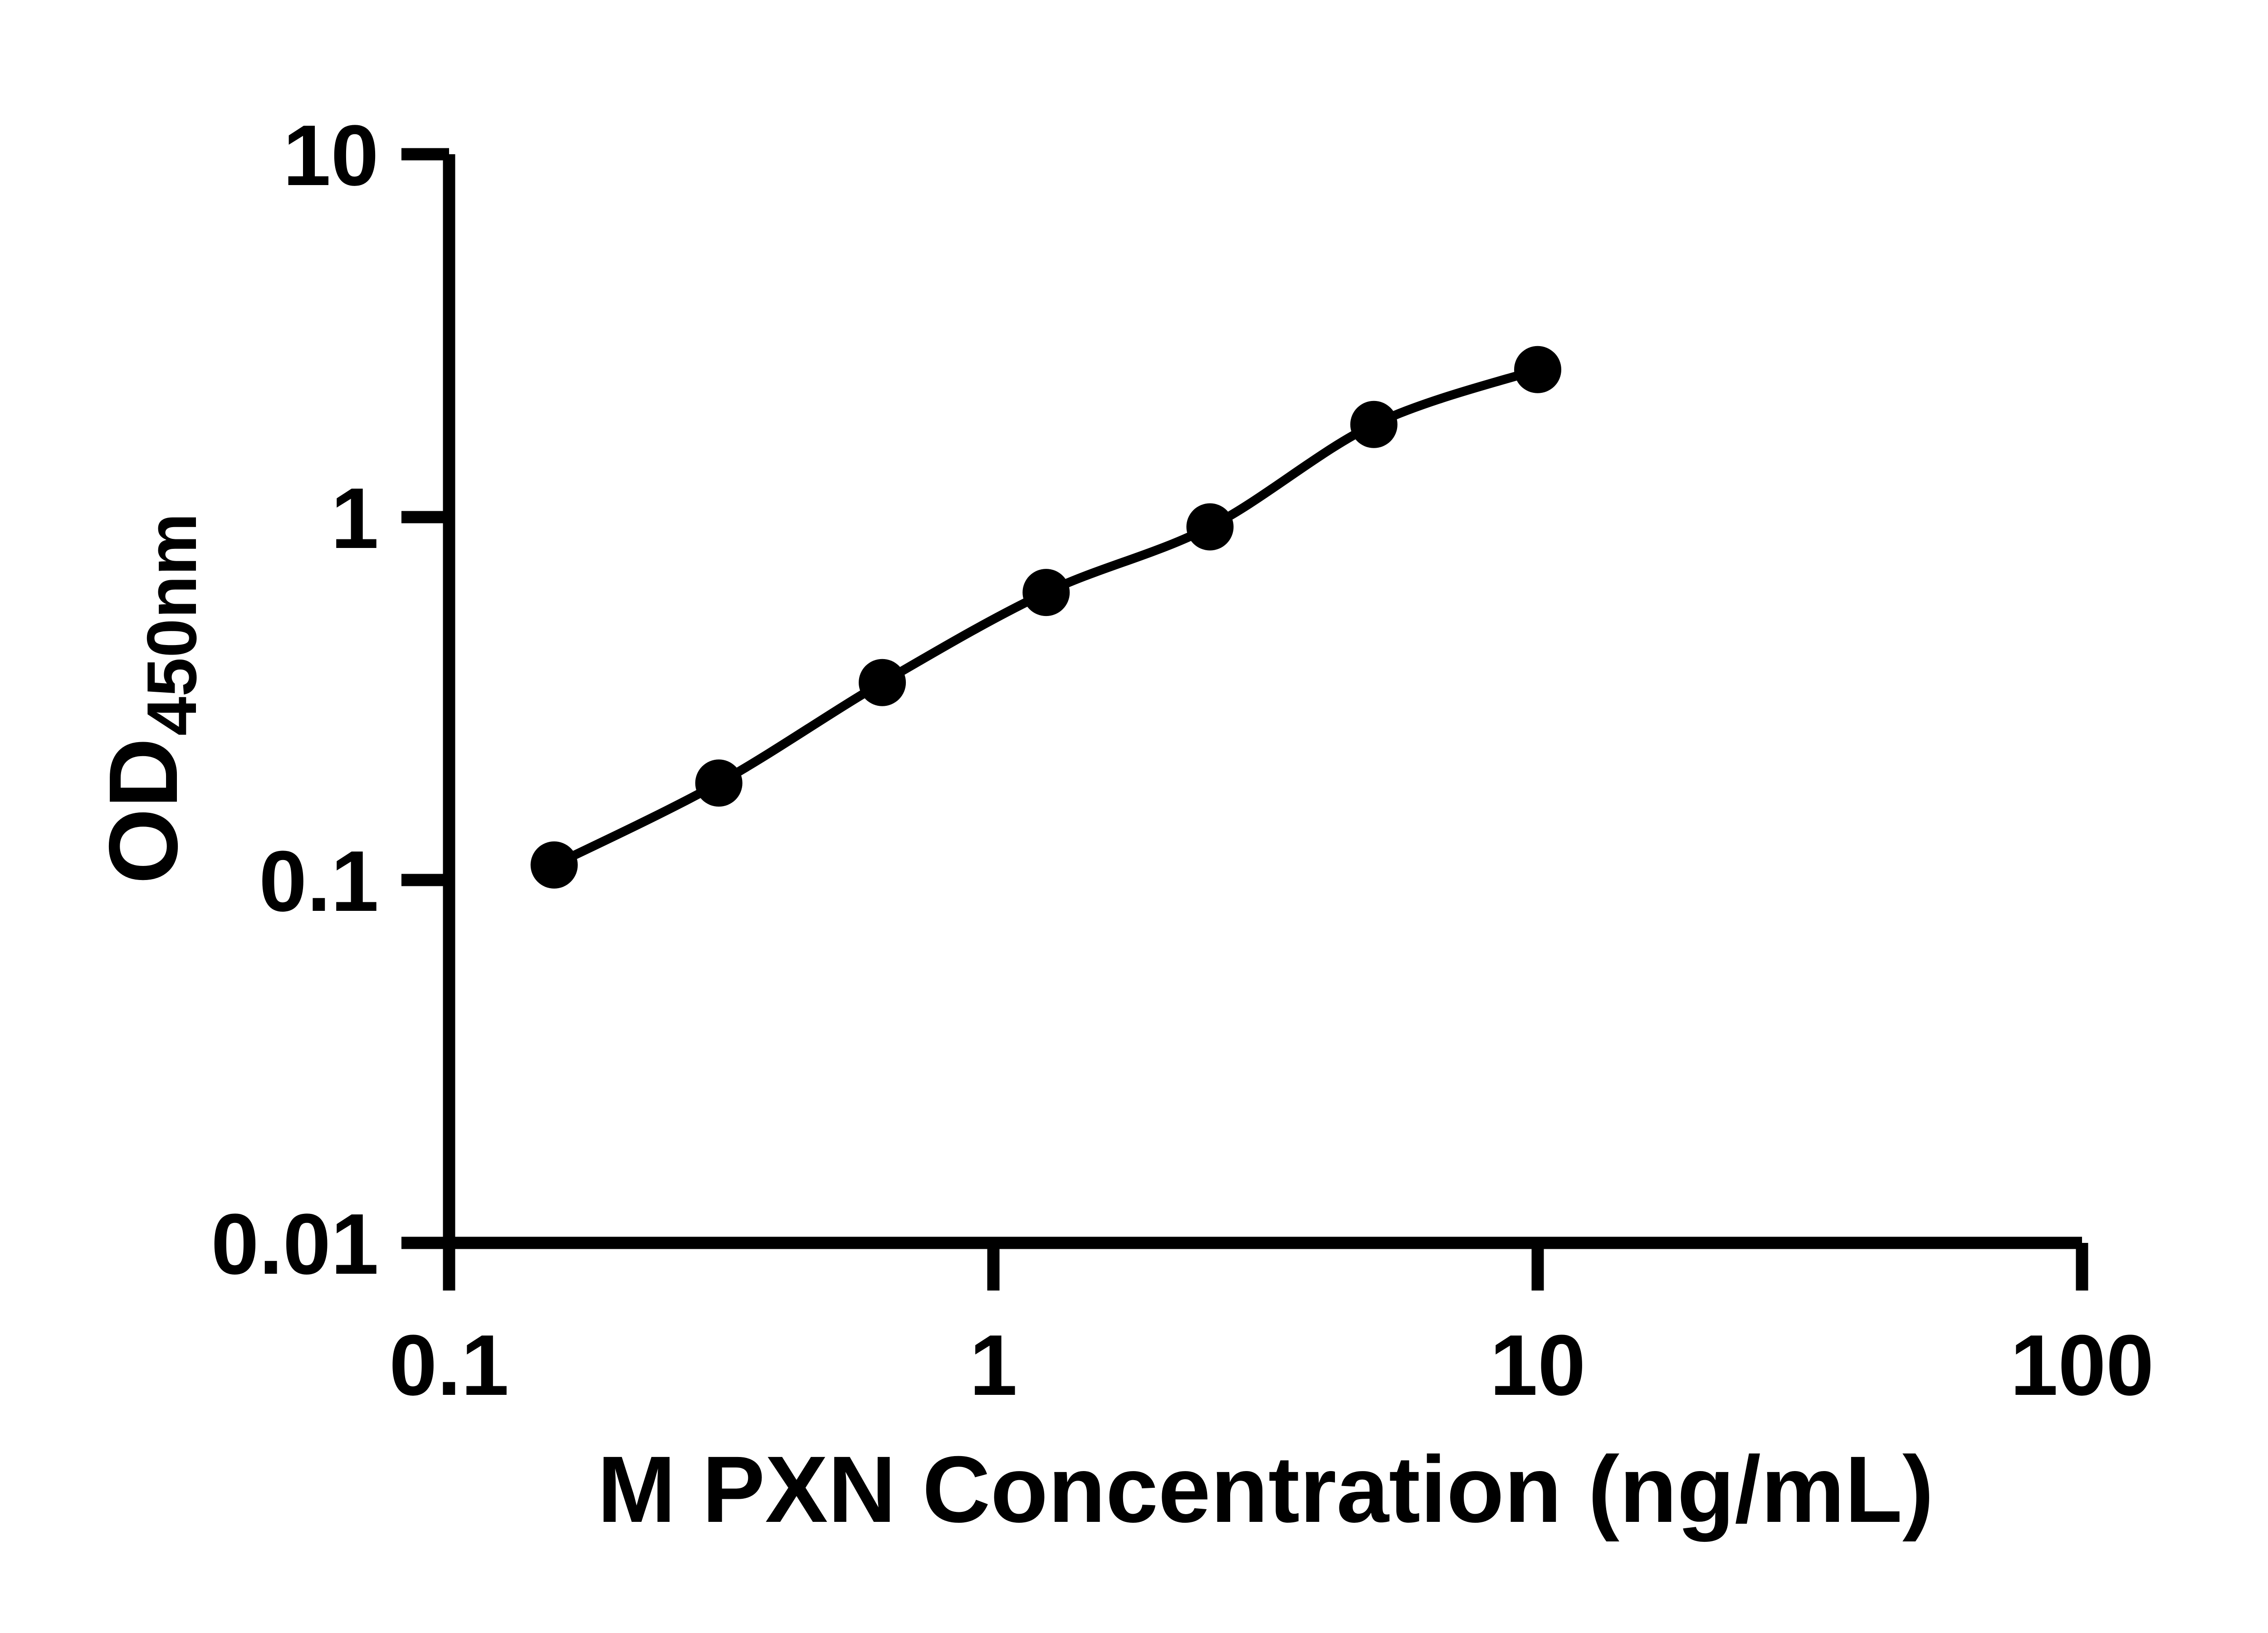  Describe the element at coordinates (1537, 1365) in the screenshot. I see `x-tick-label: 10` at that location.